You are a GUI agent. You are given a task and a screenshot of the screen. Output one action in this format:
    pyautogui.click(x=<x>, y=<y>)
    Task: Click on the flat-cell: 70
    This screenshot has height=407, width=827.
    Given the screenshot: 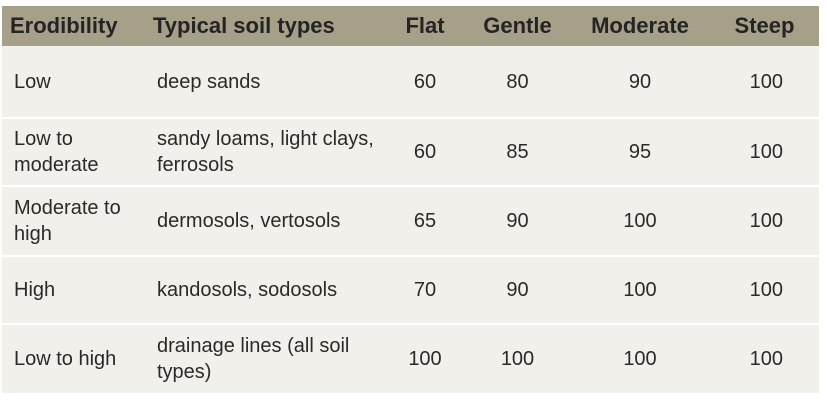 What is the action you would take?
    pyautogui.click(x=425, y=290)
    